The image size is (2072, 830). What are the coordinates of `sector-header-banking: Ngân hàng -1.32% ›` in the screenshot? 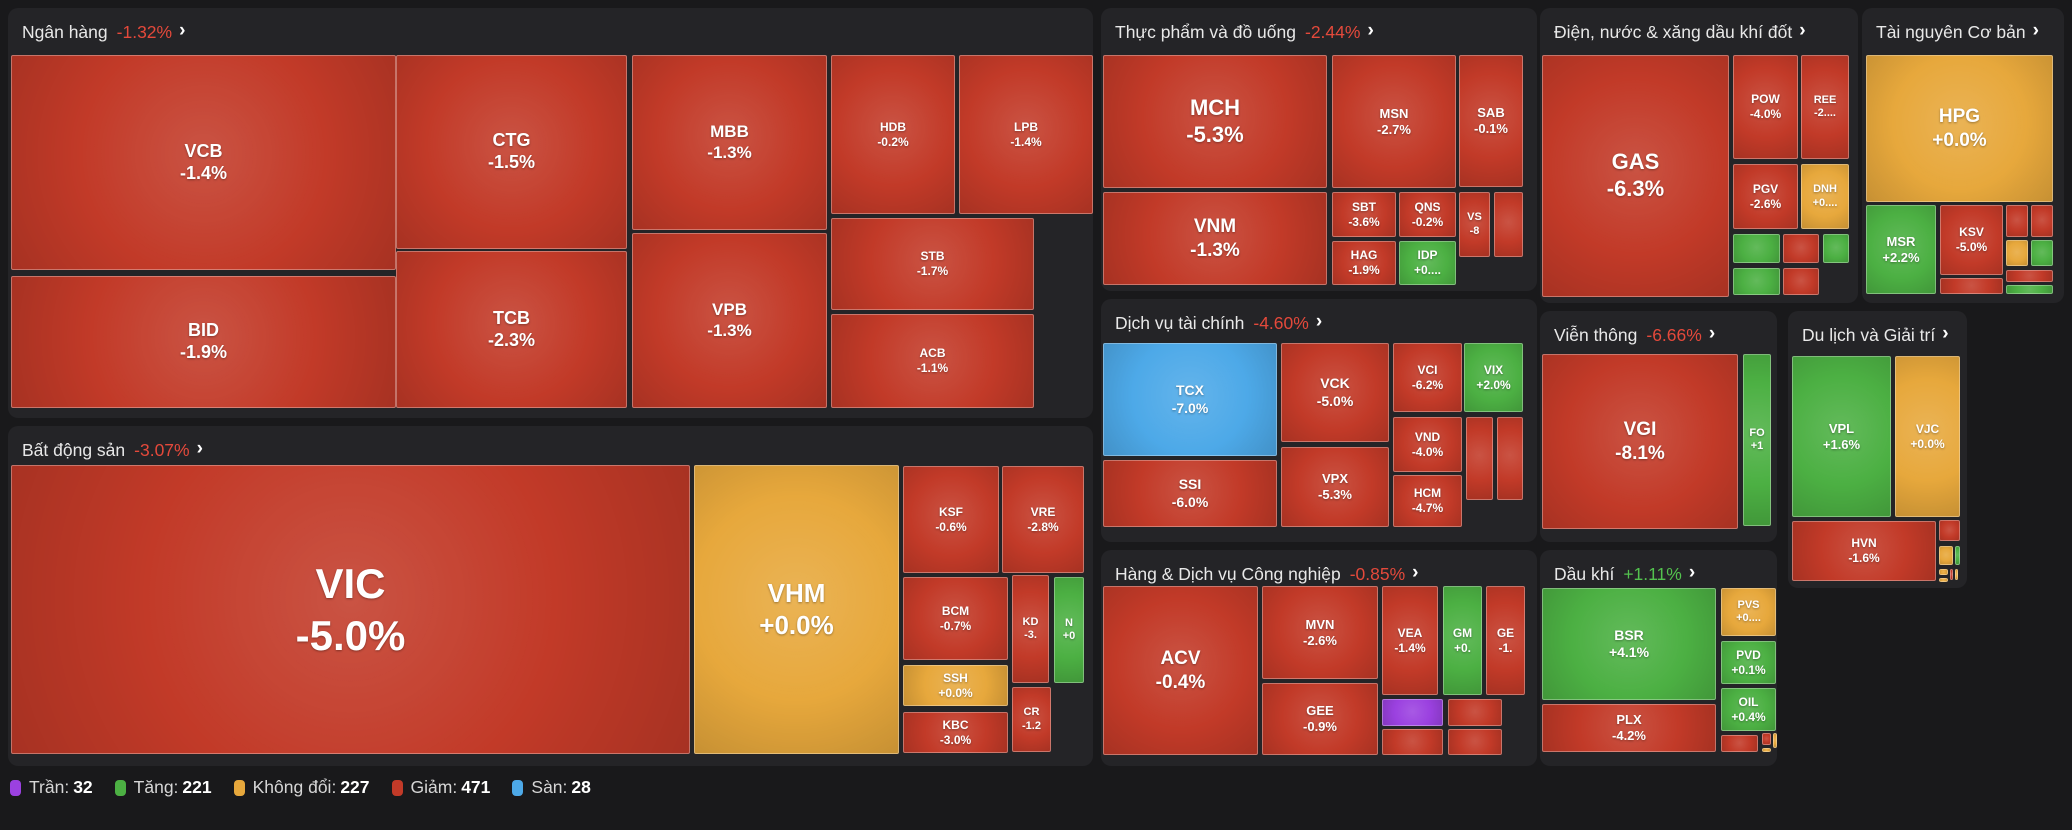 It's located at (103, 32).